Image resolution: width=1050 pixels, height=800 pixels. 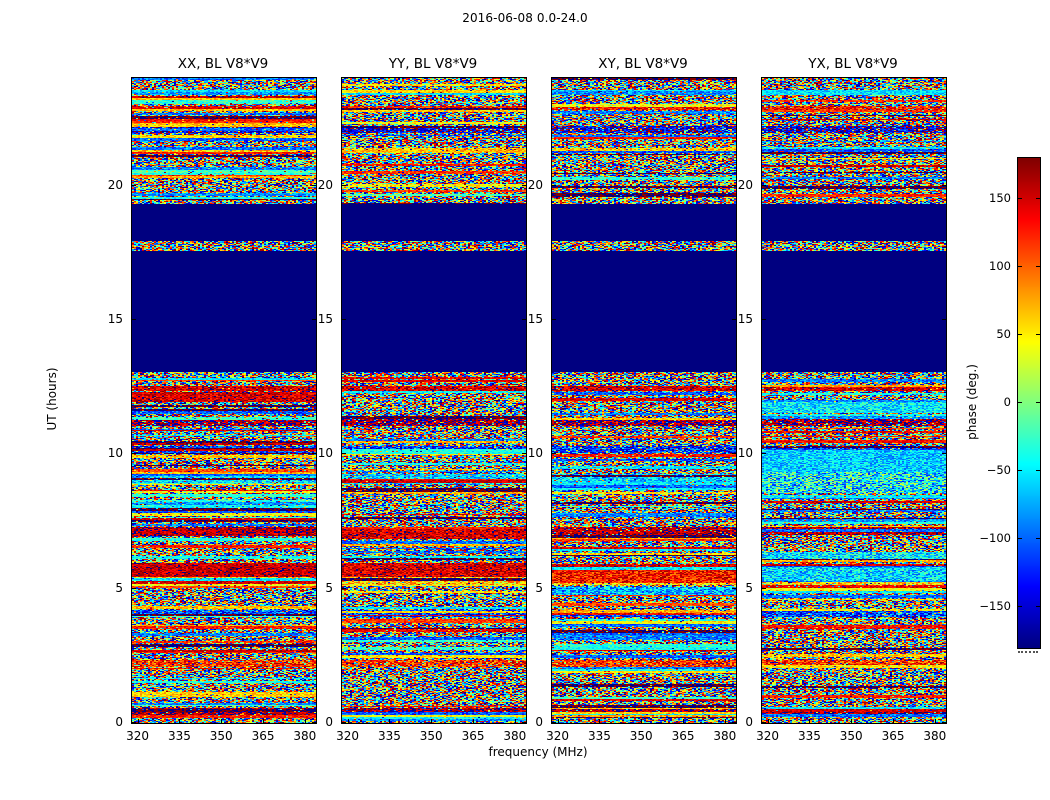 I want to click on colorbar, so click(x=1029, y=403).